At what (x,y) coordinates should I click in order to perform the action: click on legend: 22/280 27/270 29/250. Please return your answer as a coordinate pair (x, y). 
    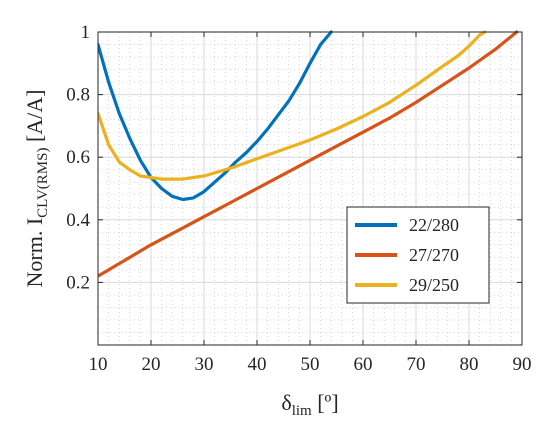
    Looking at the image, I should click on (418, 255).